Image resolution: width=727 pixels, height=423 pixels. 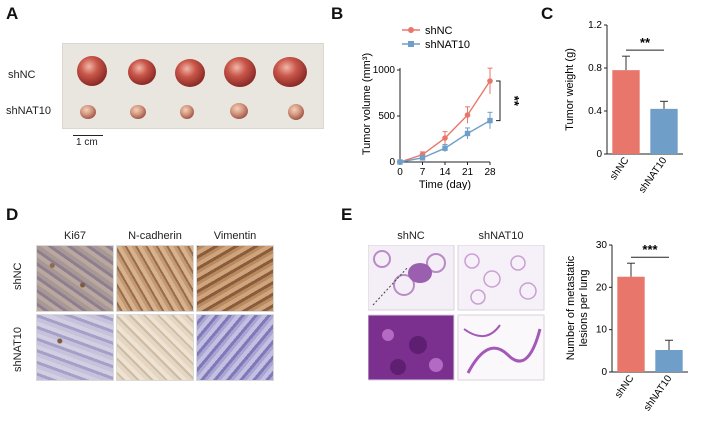 What do you see at coordinates (155, 236) in the screenshot?
I see `panel-d-col-ncadherin: N-cadherin` at bounding box center [155, 236].